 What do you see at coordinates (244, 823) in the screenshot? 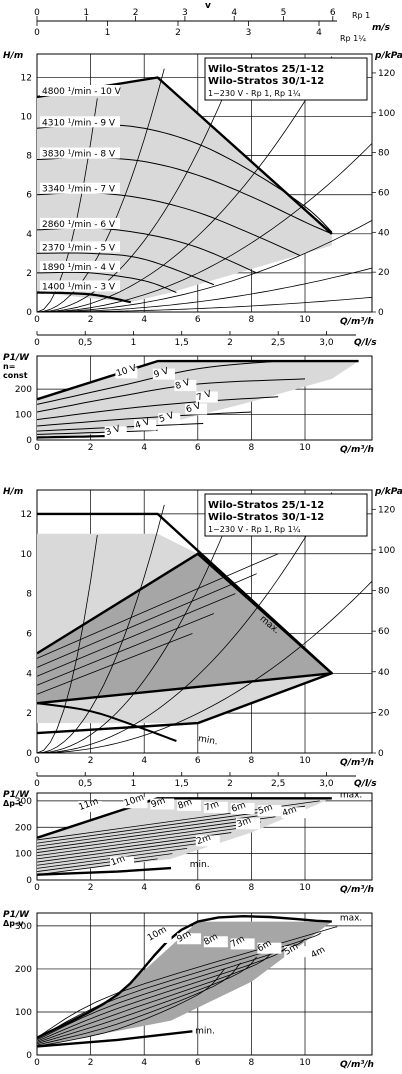
I see `dp-c-label: 3m` at bounding box center [244, 823].